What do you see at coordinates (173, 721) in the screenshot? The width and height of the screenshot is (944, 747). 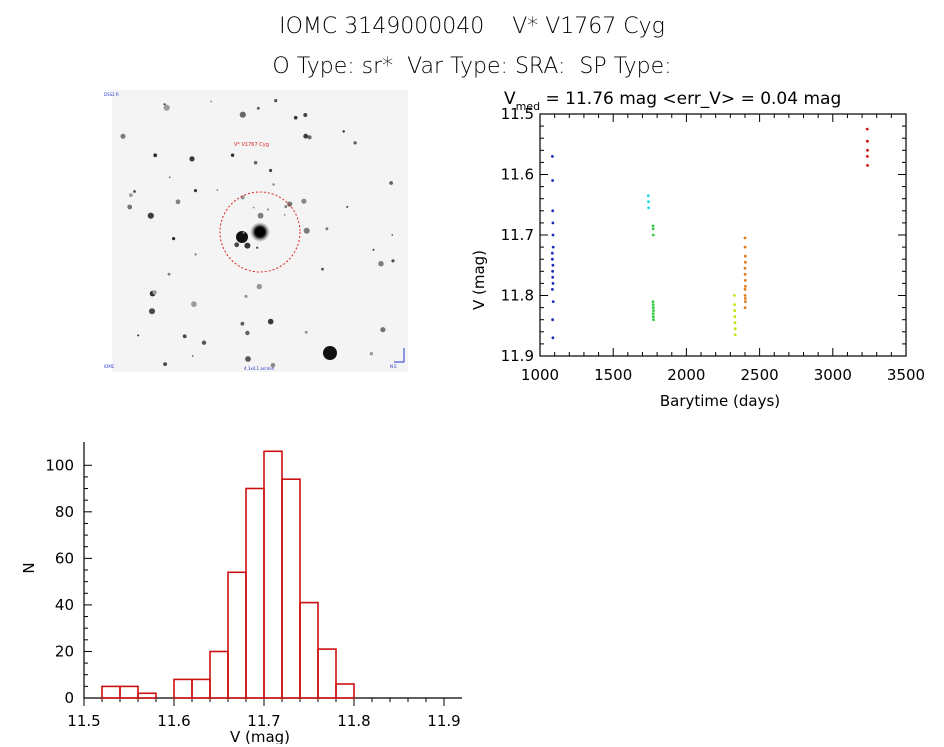 I see `x-tick-label: 11.6` at bounding box center [173, 721].